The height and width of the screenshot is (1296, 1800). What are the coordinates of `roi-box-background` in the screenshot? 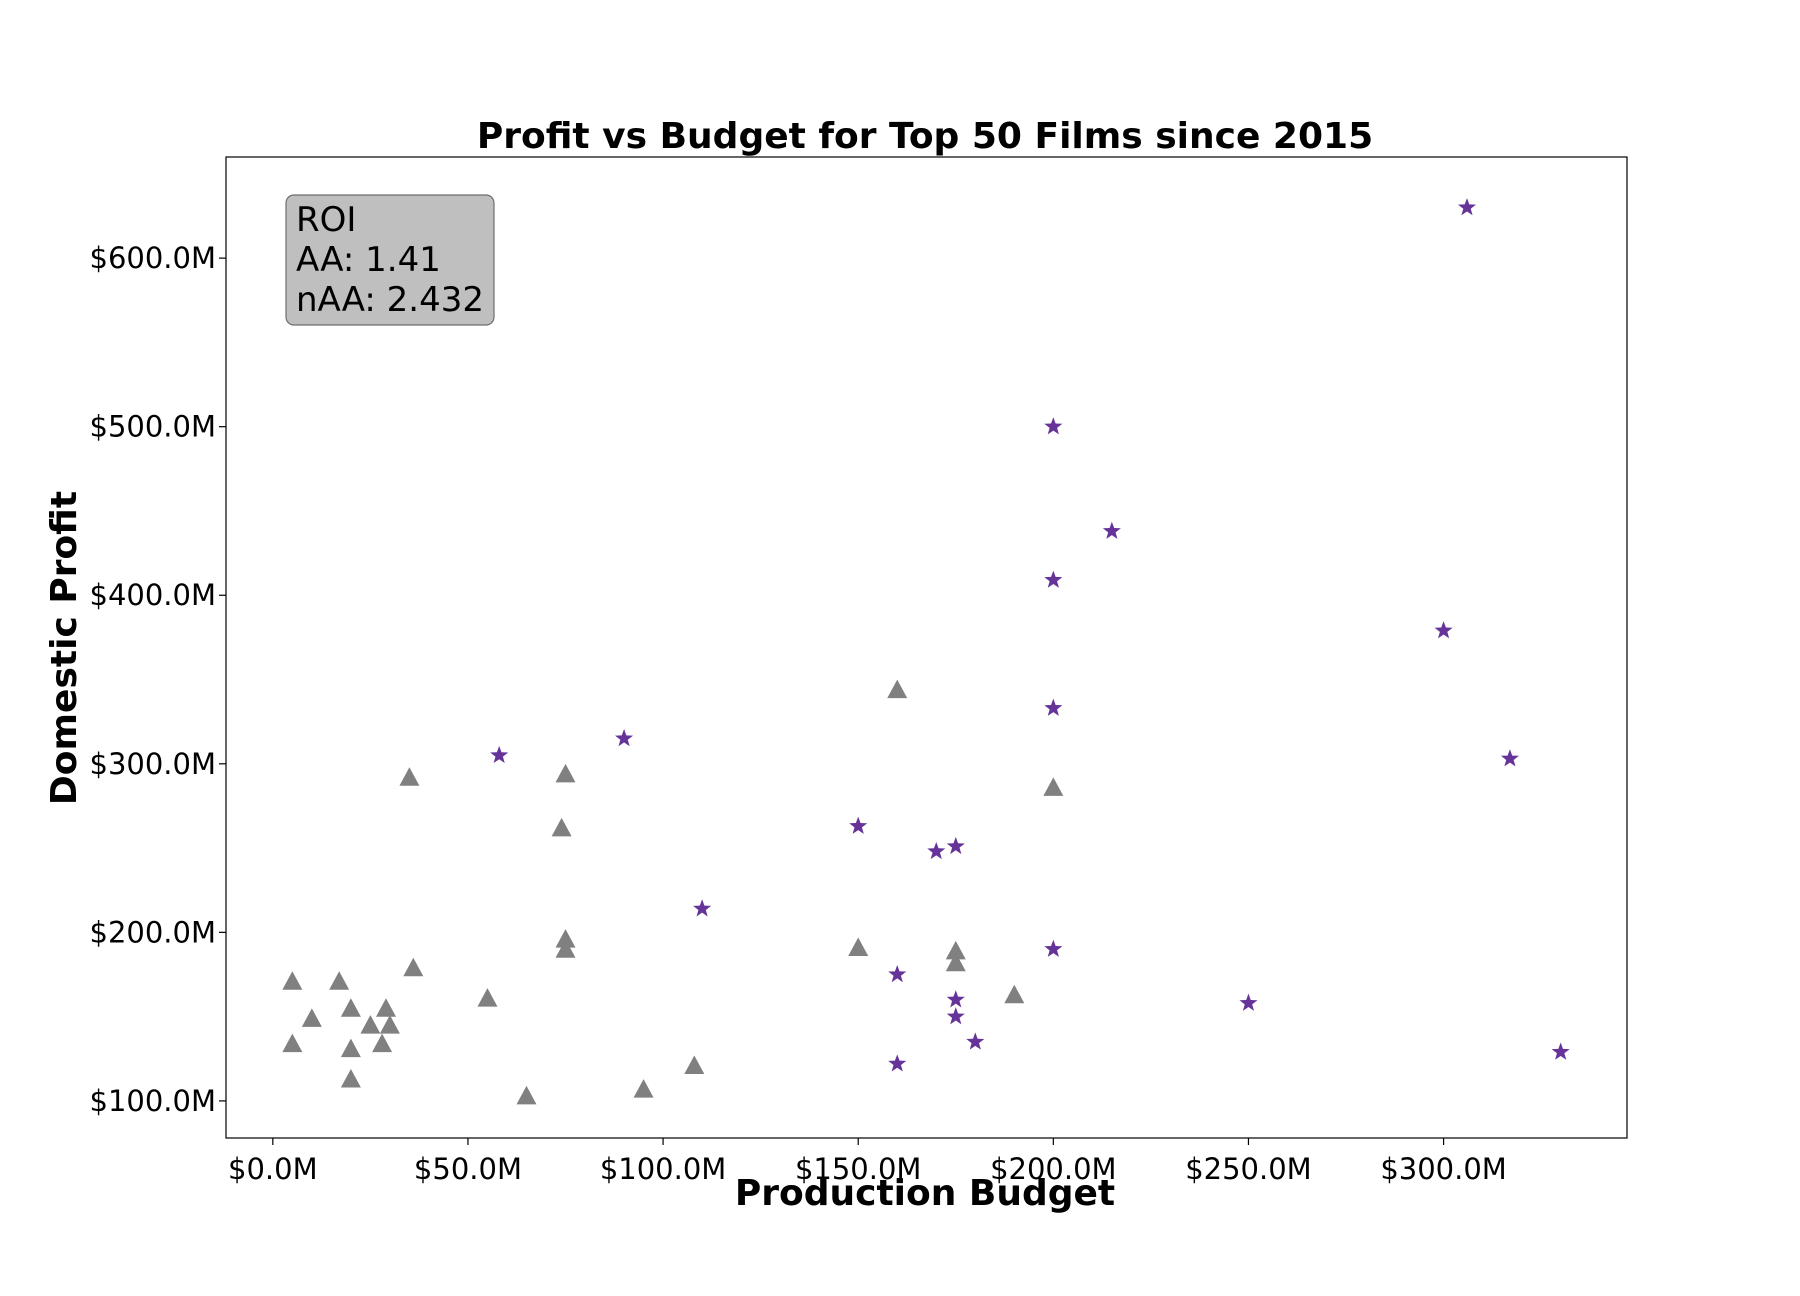 It's located at (390, 260).